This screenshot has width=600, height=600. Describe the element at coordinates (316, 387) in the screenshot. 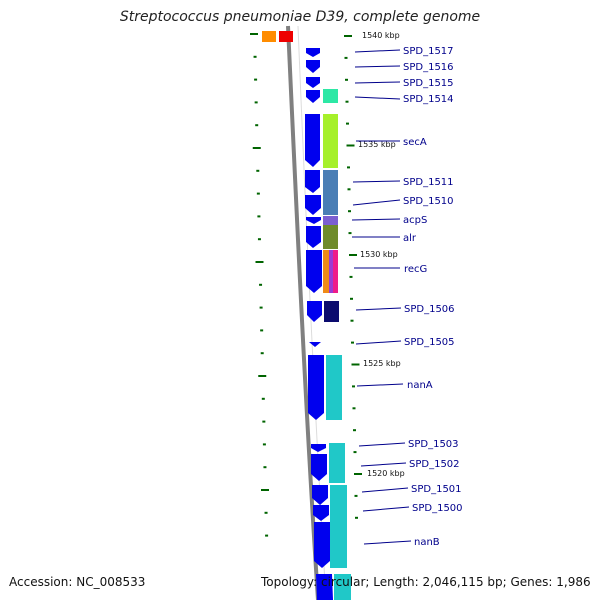

I see `gene-arrow-nanA` at that location.